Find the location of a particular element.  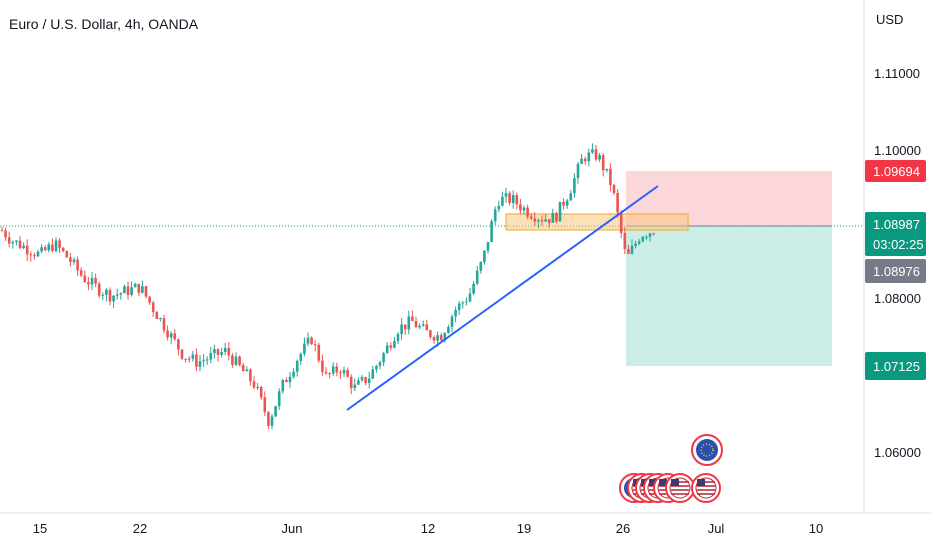

prev-close-badge is located at coordinates (895, 271).